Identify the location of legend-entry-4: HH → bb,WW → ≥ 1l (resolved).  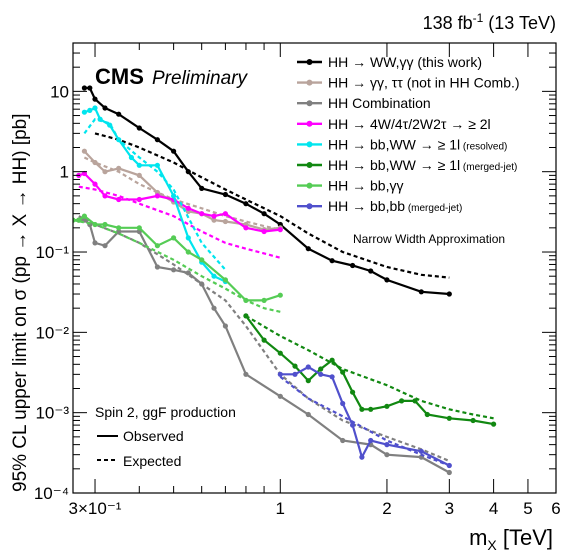
(402, 144).